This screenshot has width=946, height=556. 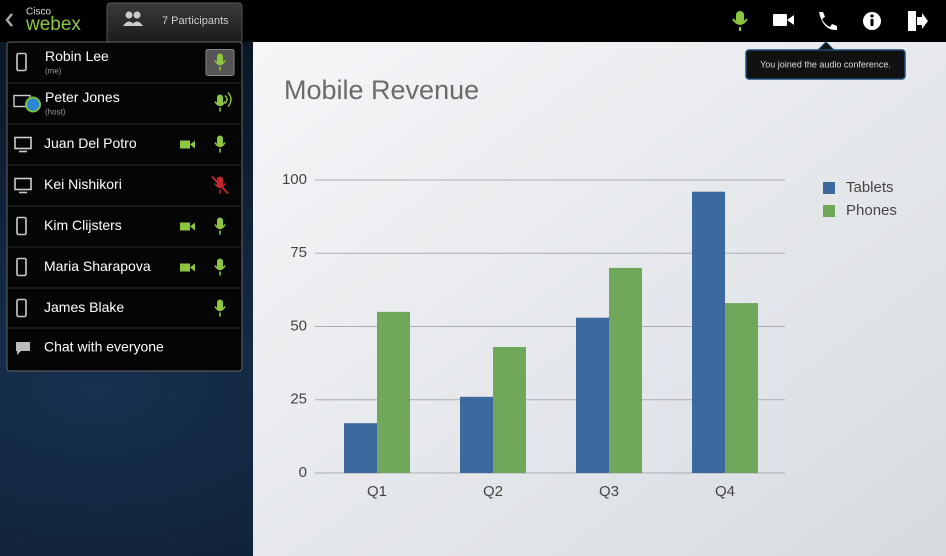 What do you see at coordinates (870, 187) in the screenshot?
I see `legend-label: Tablets` at bounding box center [870, 187].